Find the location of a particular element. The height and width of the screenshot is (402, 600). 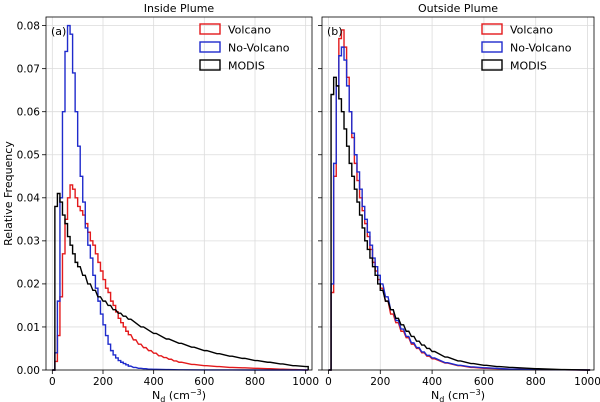

panel-1-ytick-label-5: 0.05 is located at coordinates (28, 156).